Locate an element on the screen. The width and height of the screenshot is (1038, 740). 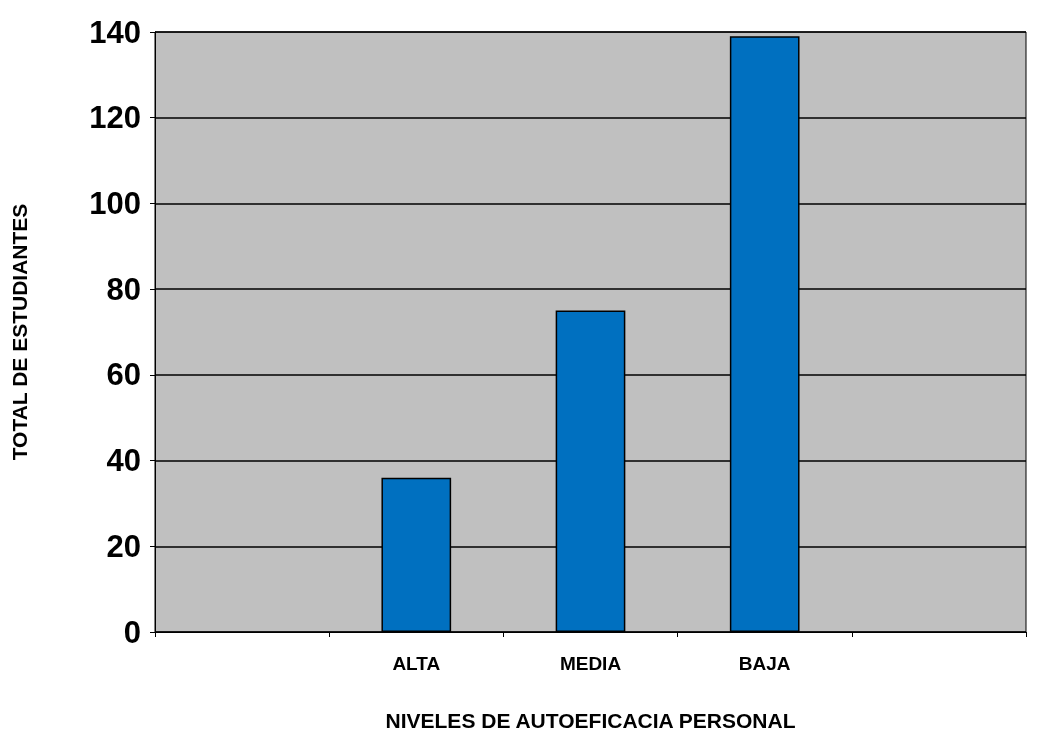
y-tick-label: 100 is located at coordinates (115, 203).